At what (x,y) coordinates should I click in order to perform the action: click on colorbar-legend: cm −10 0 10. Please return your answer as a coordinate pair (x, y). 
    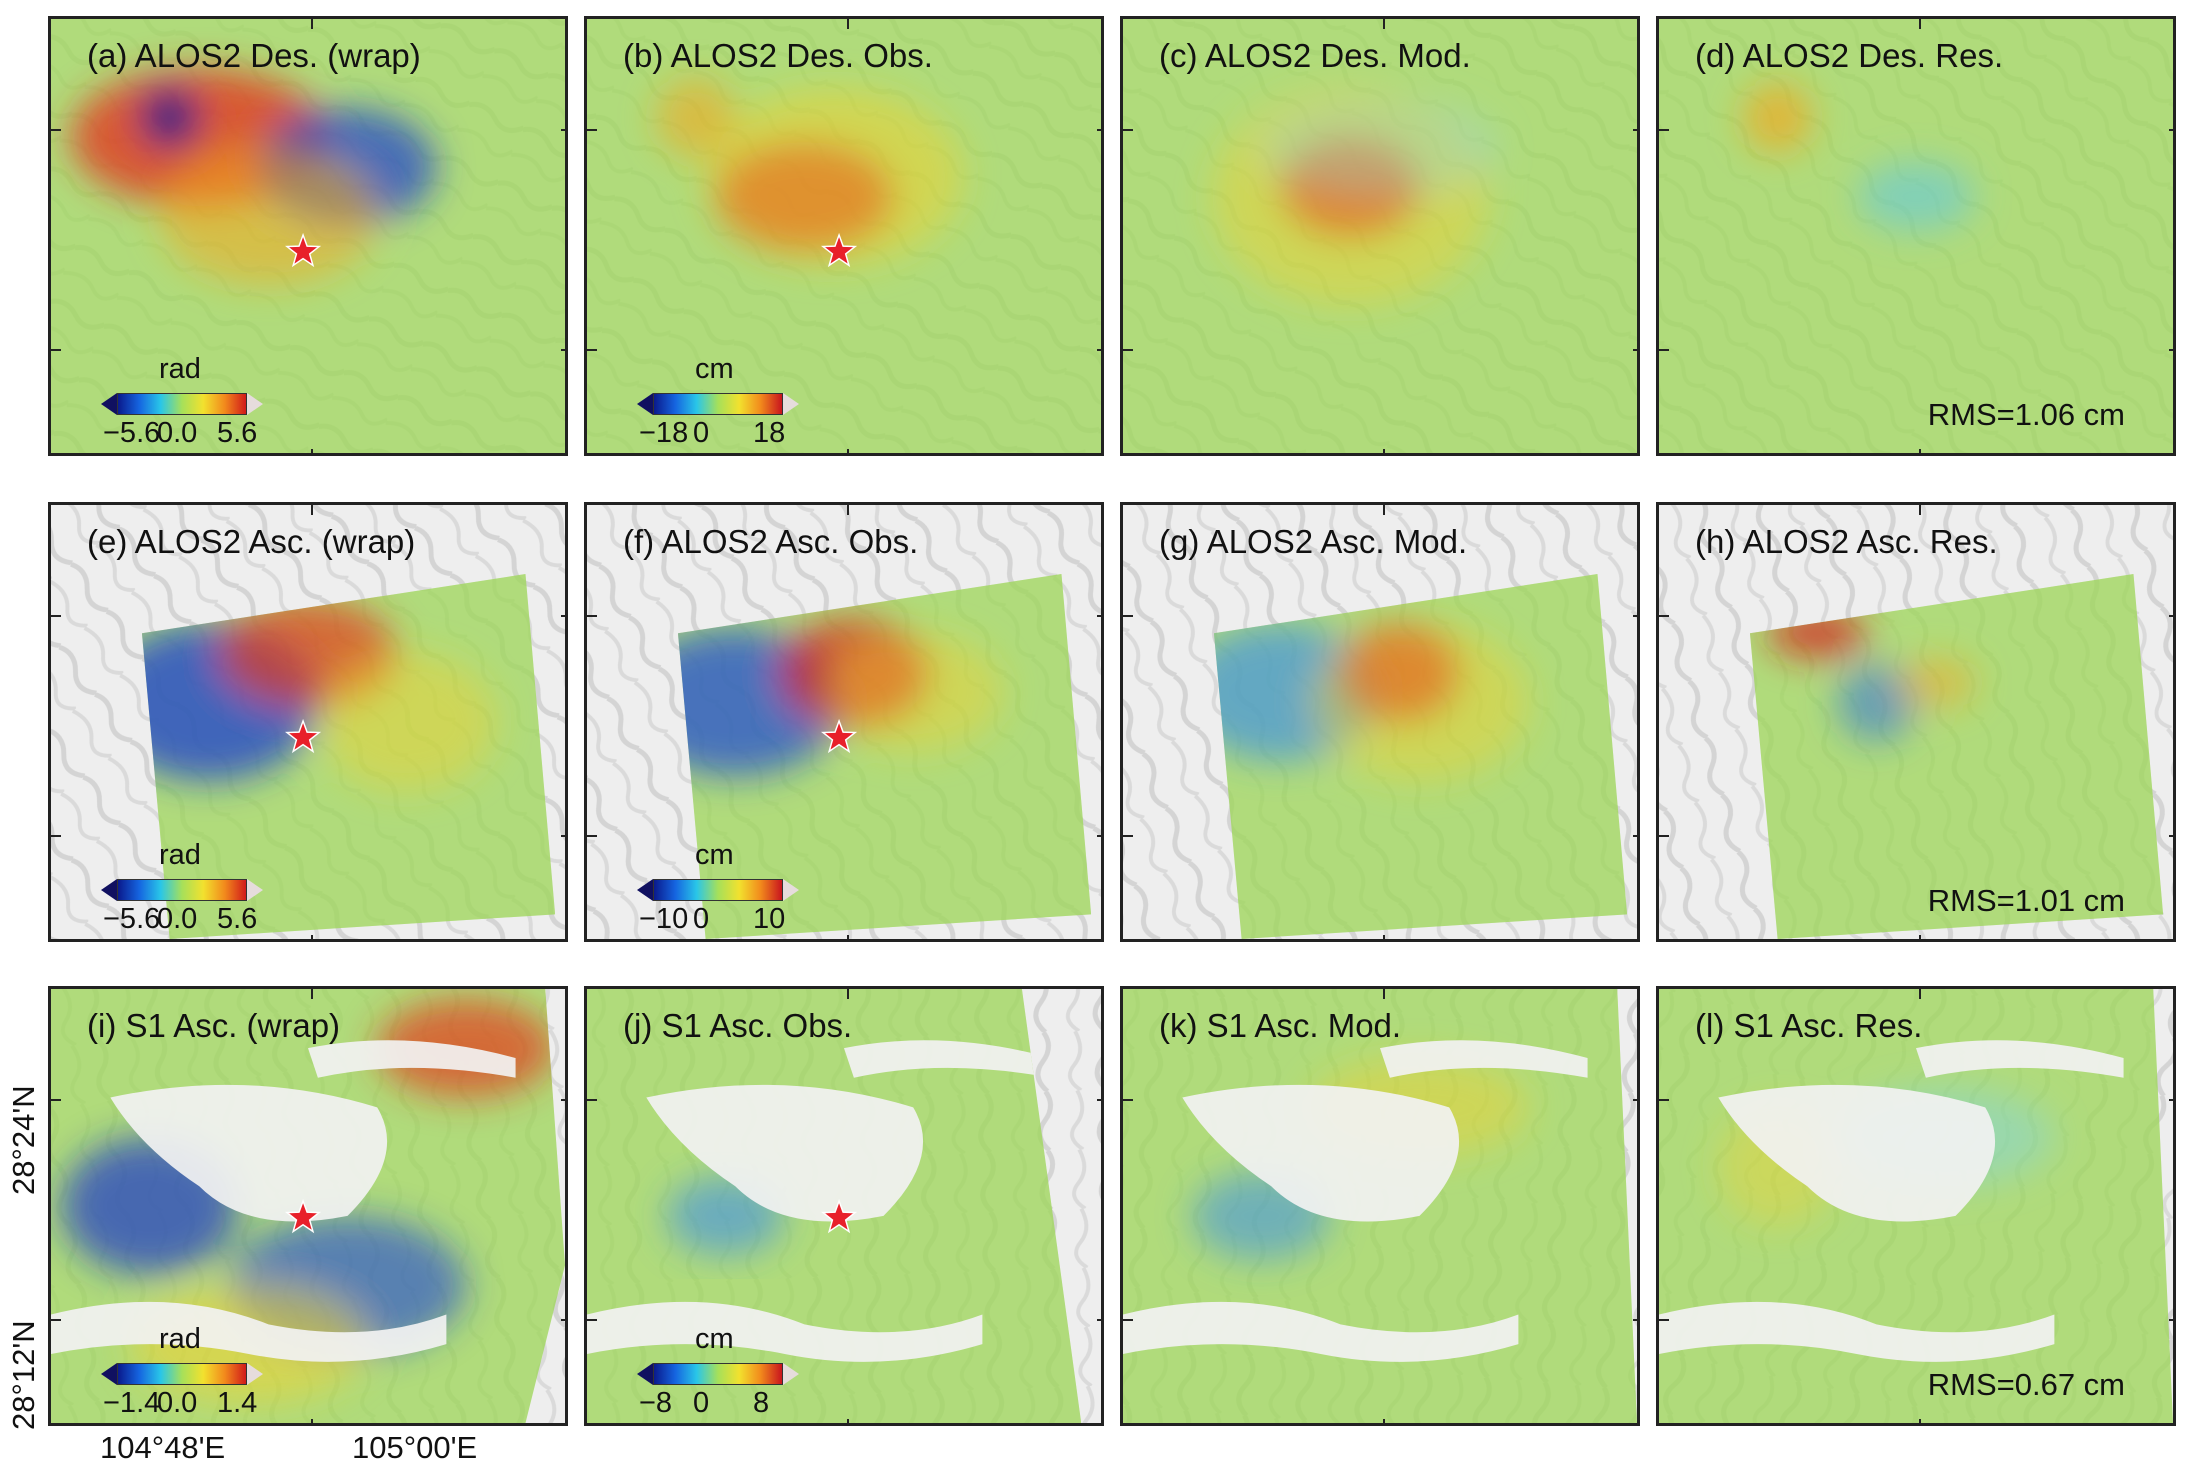
    Looking at the image, I should click on (722, 887).